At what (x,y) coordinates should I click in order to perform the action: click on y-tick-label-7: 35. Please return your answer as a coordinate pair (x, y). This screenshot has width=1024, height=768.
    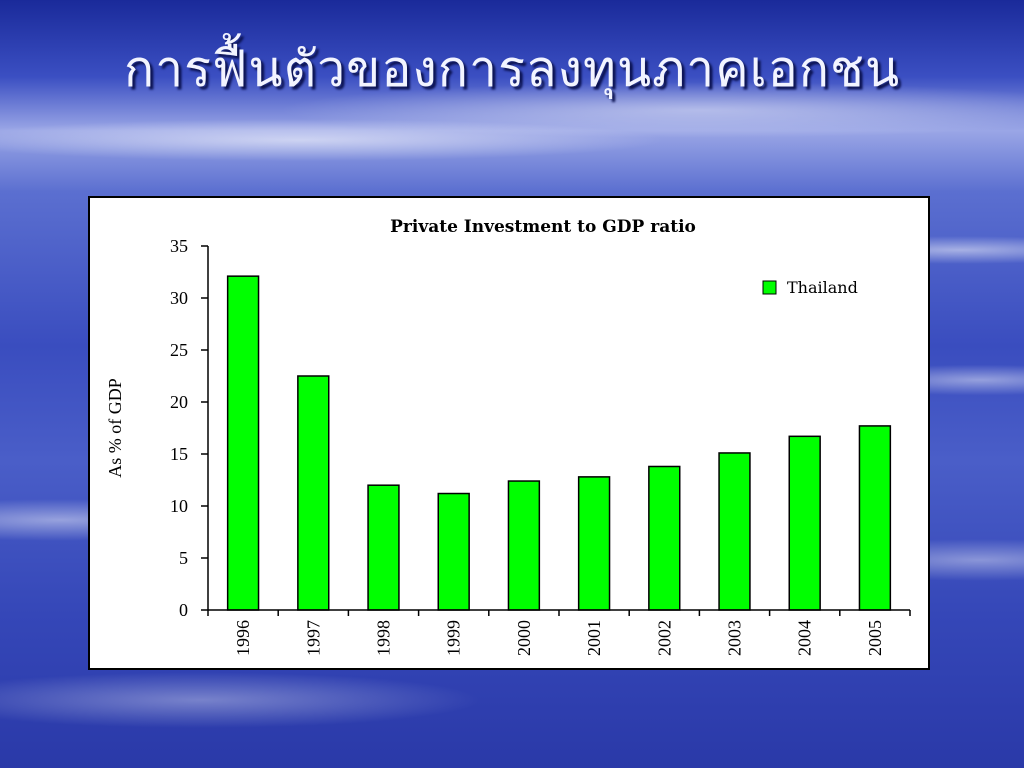
    Looking at the image, I should click on (179, 246).